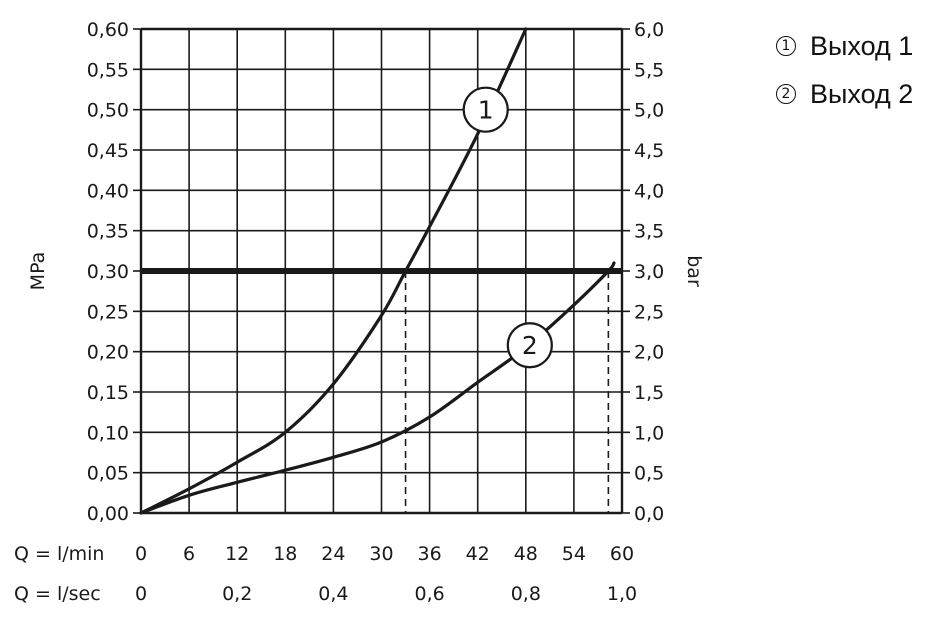 The width and height of the screenshot is (948, 620). I want to click on left-tick-label: 0,25, so click(108, 312).